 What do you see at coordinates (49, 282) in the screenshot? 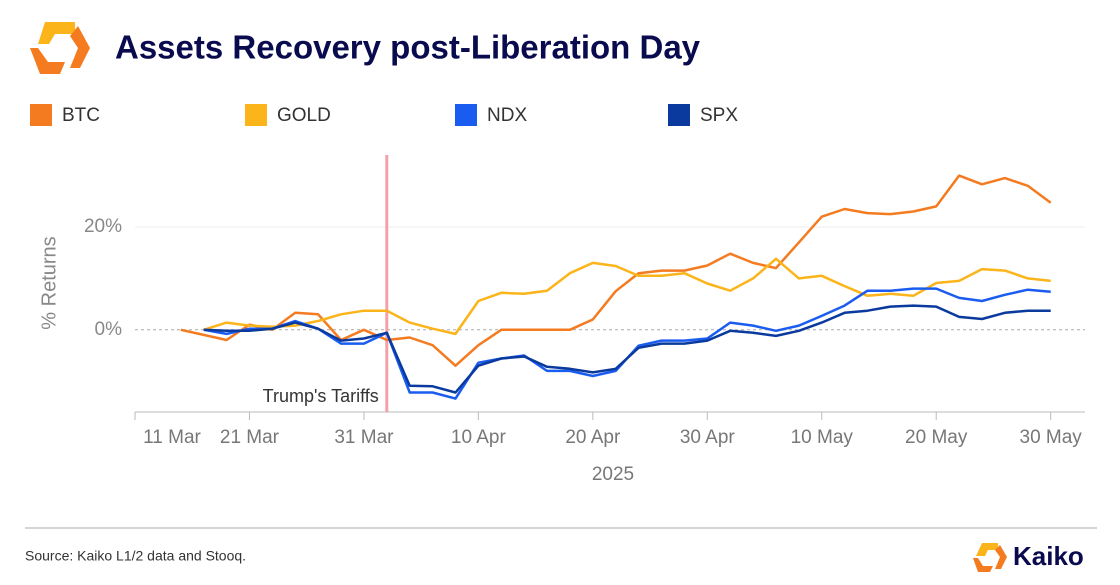
I see `y-axis-label: % Returns` at bounding box center [49, 282].